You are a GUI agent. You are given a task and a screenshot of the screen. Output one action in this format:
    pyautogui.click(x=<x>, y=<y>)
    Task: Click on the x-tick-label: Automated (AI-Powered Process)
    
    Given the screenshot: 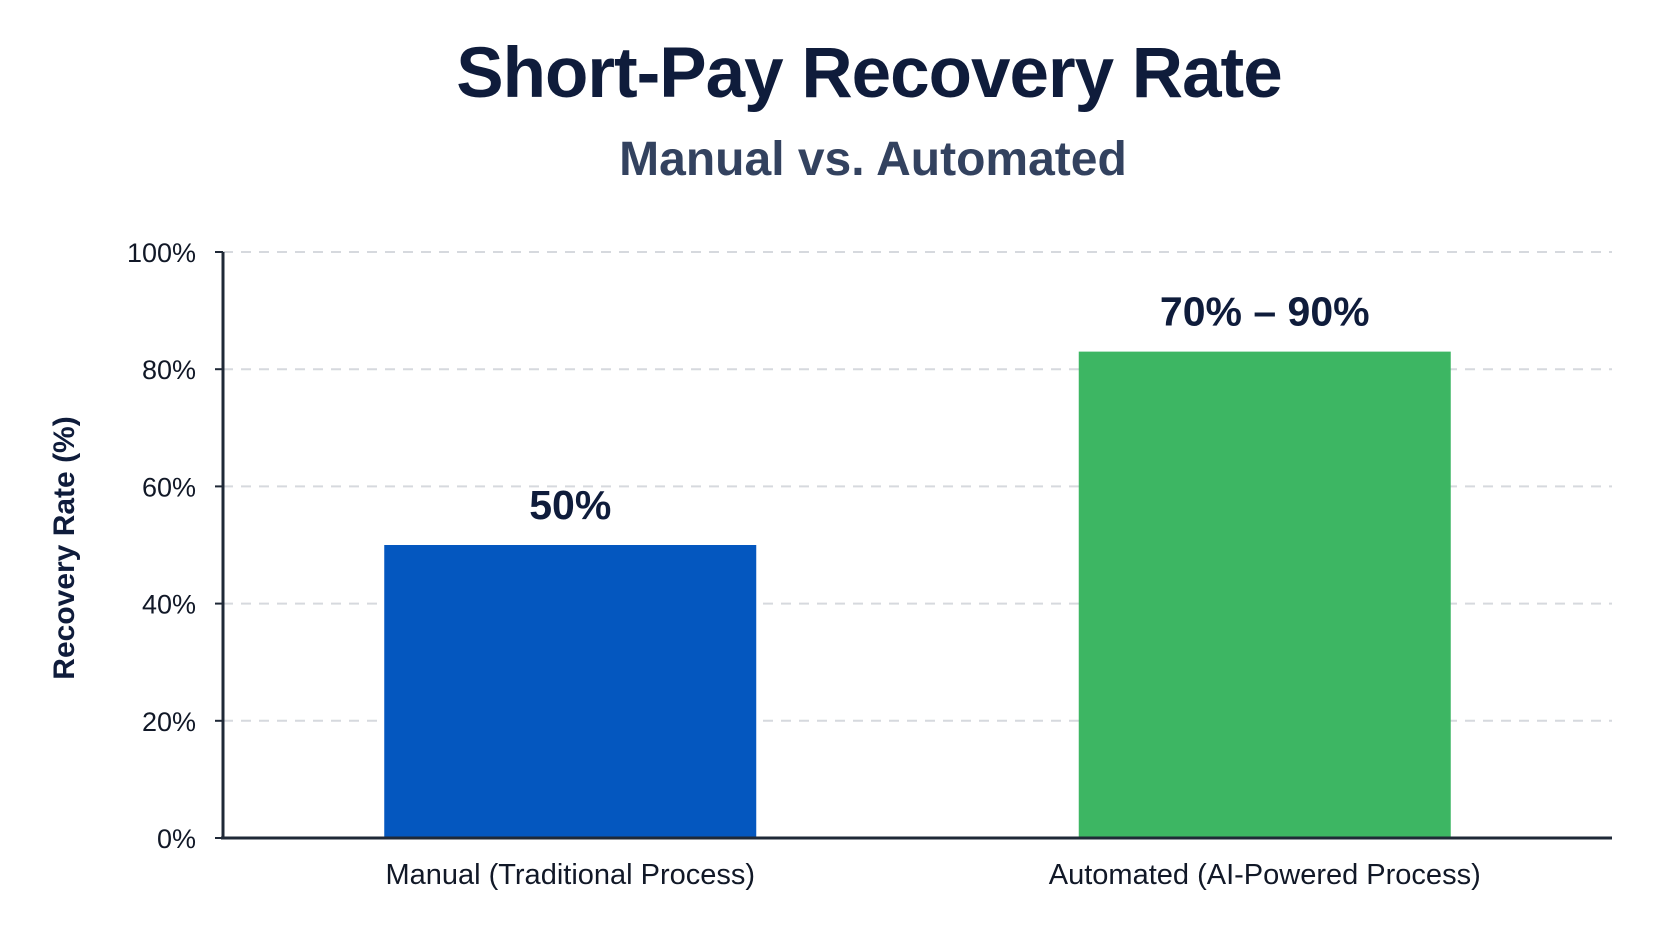 What is the action you would take?
    pyautogui.click(x=1265, y=875)
    